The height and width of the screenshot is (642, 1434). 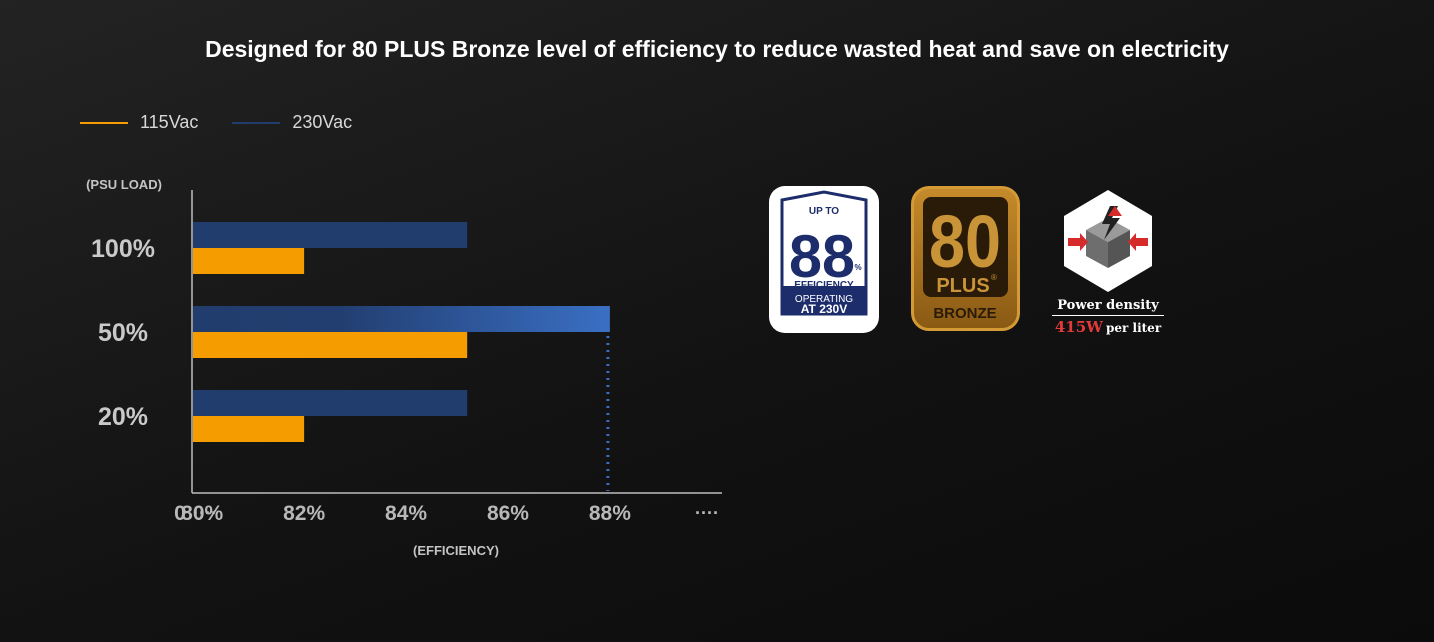 I want to click on badge88-number: 88, so click(x=822, y=256).